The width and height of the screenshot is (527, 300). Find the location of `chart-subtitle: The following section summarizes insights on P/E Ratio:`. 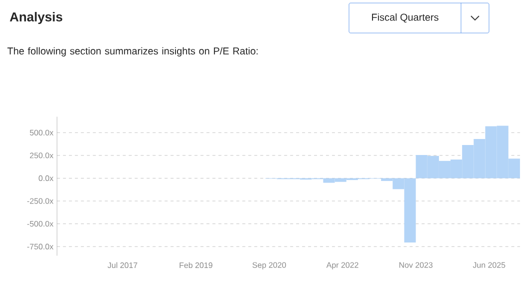

chart-subtitle: The following section summarizes insights on P/E Ratio: is located at coordinates (132, 51).